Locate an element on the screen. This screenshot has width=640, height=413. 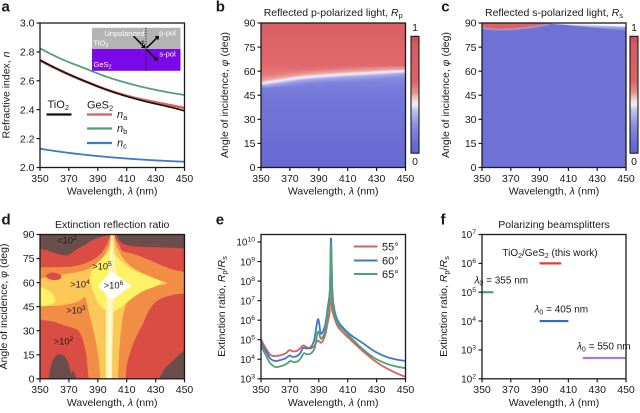
svg-text: λ0 = 550 nm is located at coordinates (603, 348).